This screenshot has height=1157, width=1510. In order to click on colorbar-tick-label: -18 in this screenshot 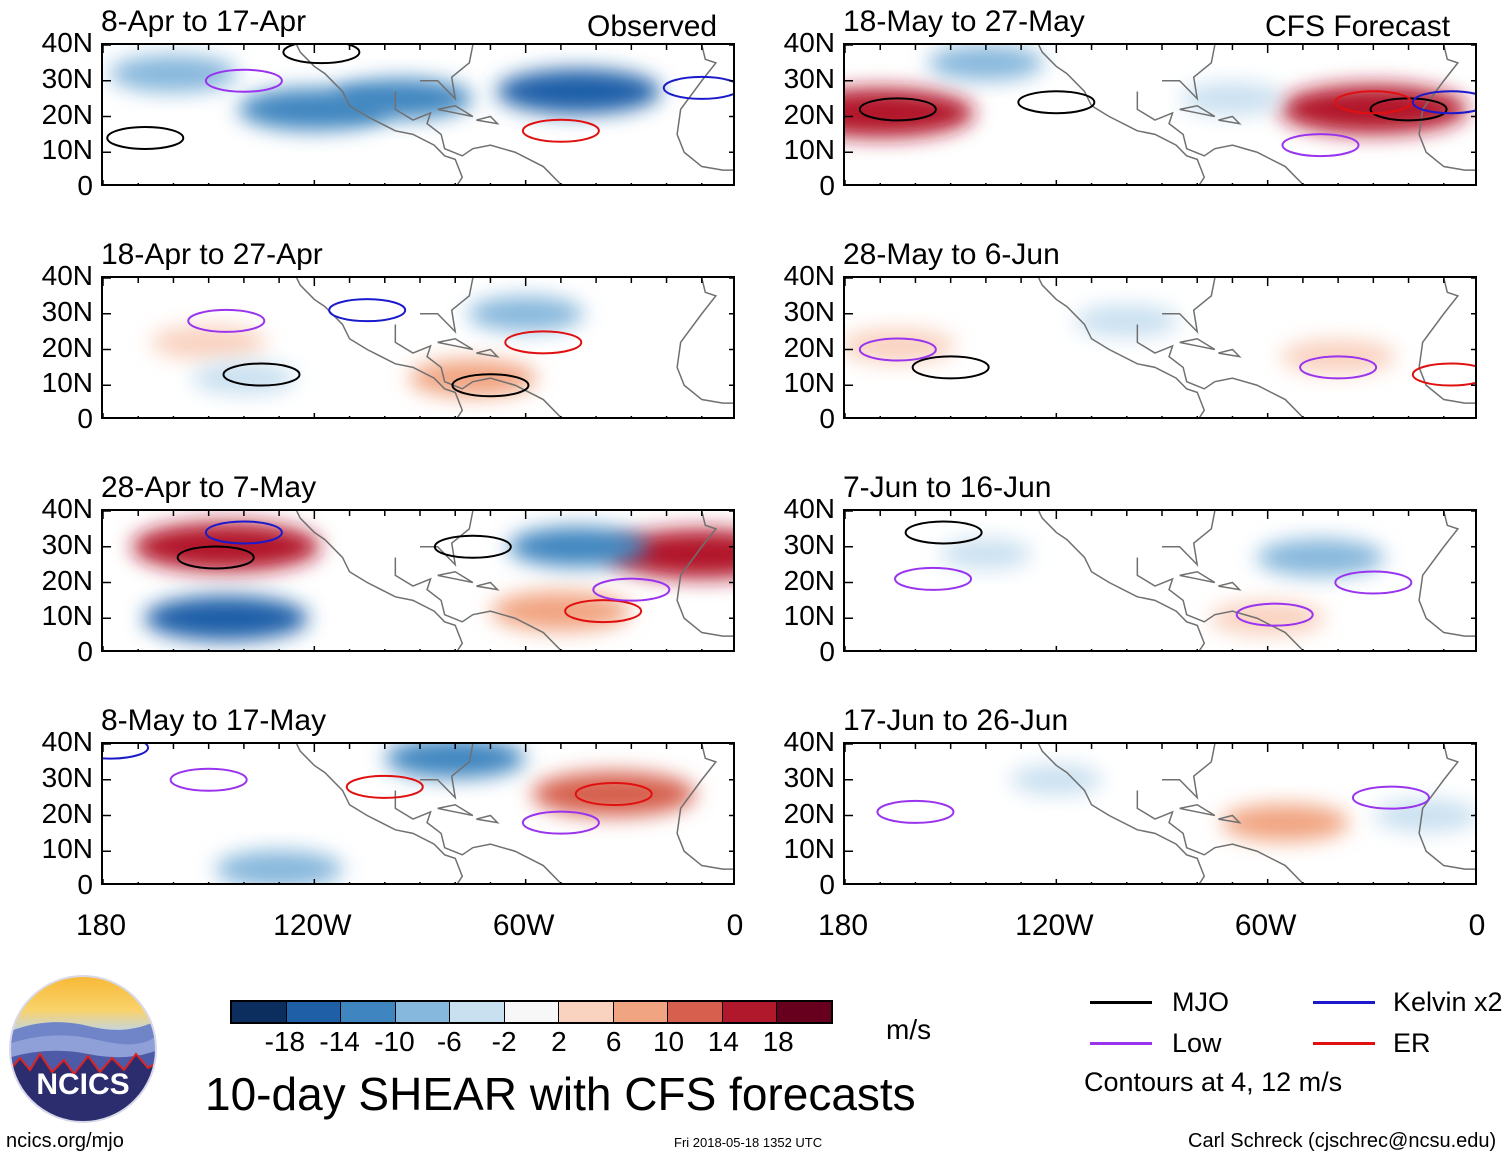, I will do `click(285, 1041)`.